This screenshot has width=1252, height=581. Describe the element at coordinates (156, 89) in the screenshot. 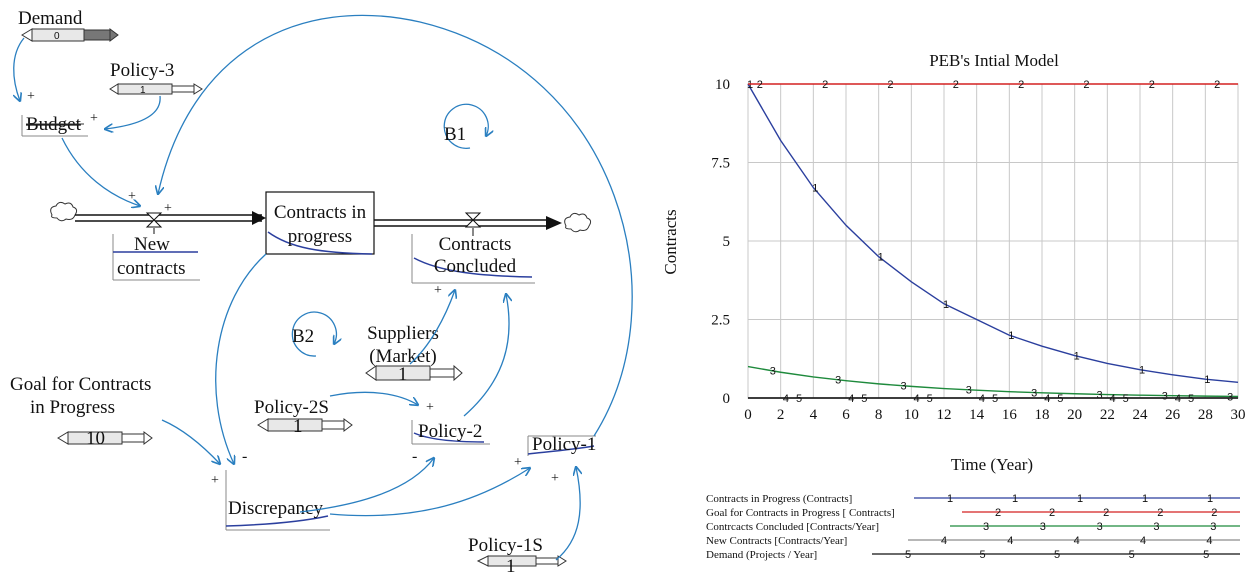

I see `policy3-slider: 1` at that location.